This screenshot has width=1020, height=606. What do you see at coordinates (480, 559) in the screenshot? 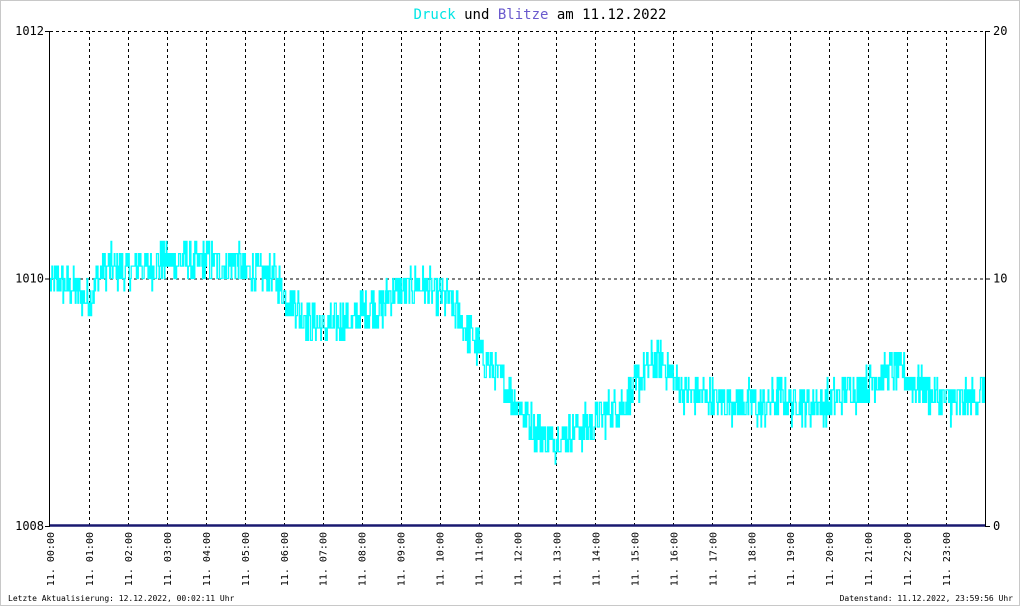
I see `x-tick-label-11: 11. 11:00` at bounding box center [480, 559].